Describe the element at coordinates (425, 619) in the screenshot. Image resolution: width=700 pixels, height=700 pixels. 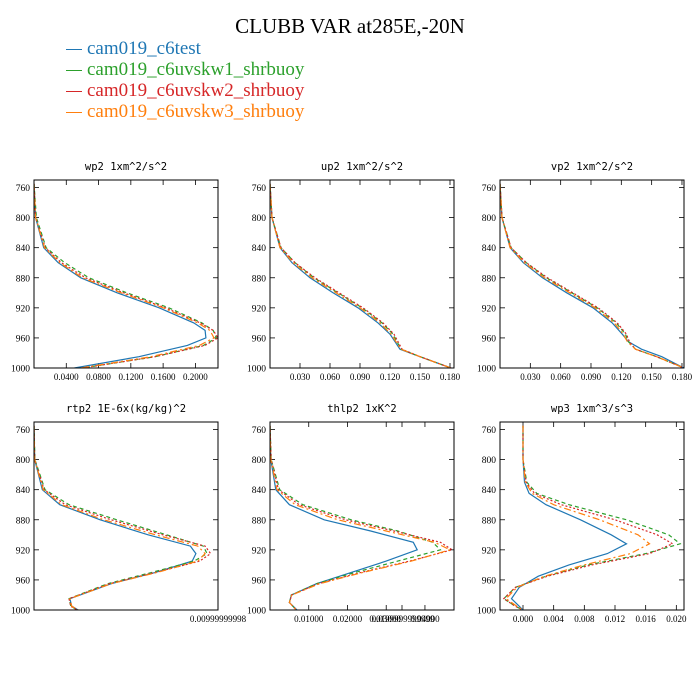
I see `x-tick-label: 0.04000` at that location.